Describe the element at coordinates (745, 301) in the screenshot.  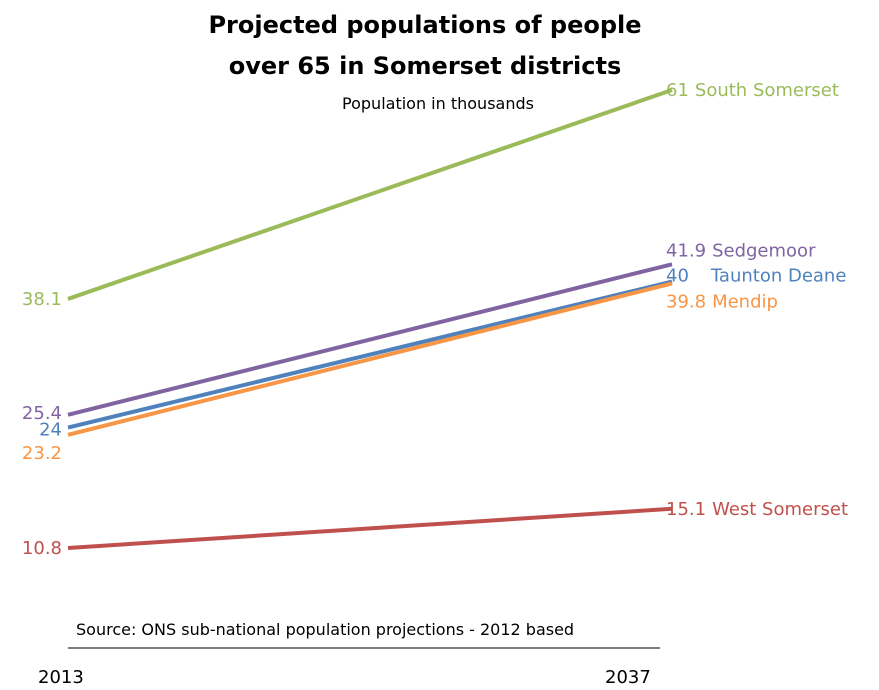
I see `series-name-mendip: Mendip` at that location.